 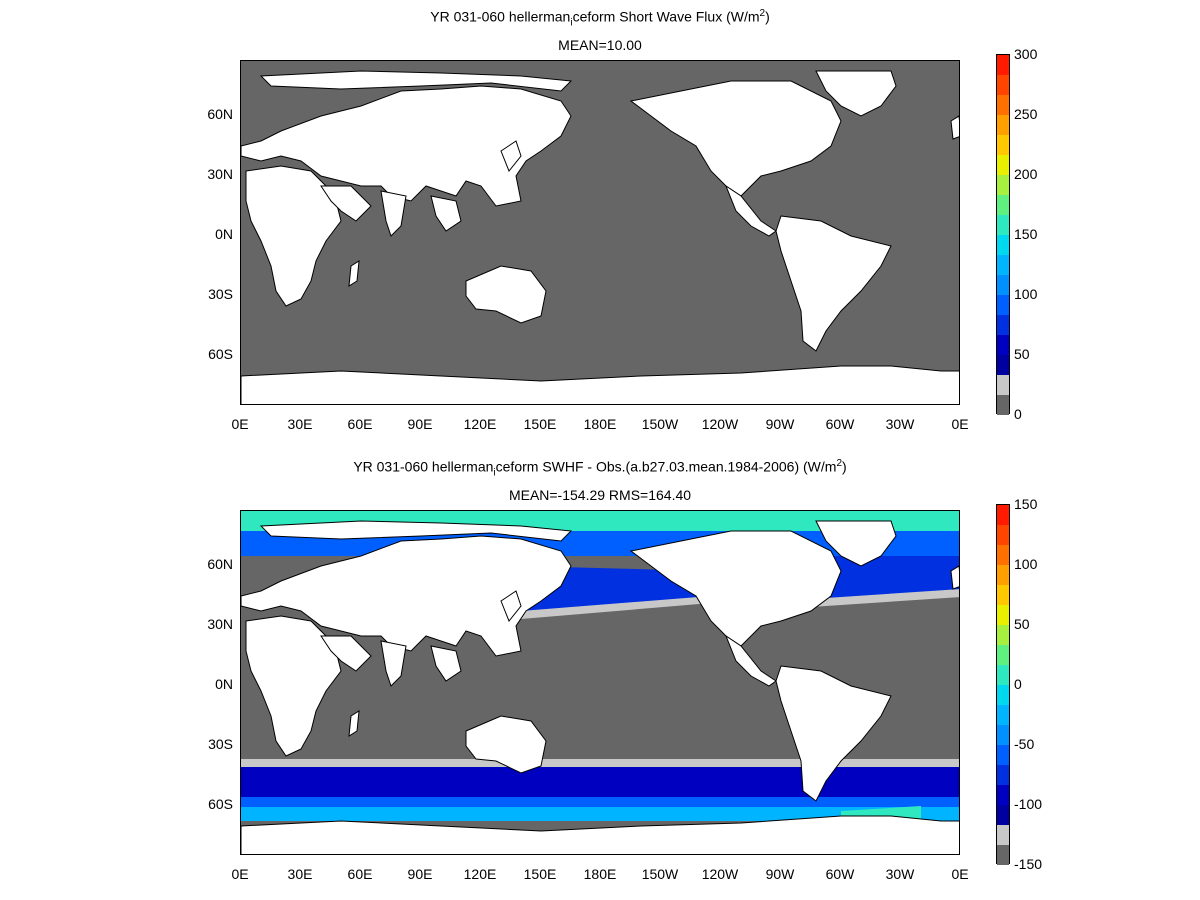 What do you see at coordinates (600, 763) in the screenshot?
I see `southern-gray-line` at bounding box center [600, 763].